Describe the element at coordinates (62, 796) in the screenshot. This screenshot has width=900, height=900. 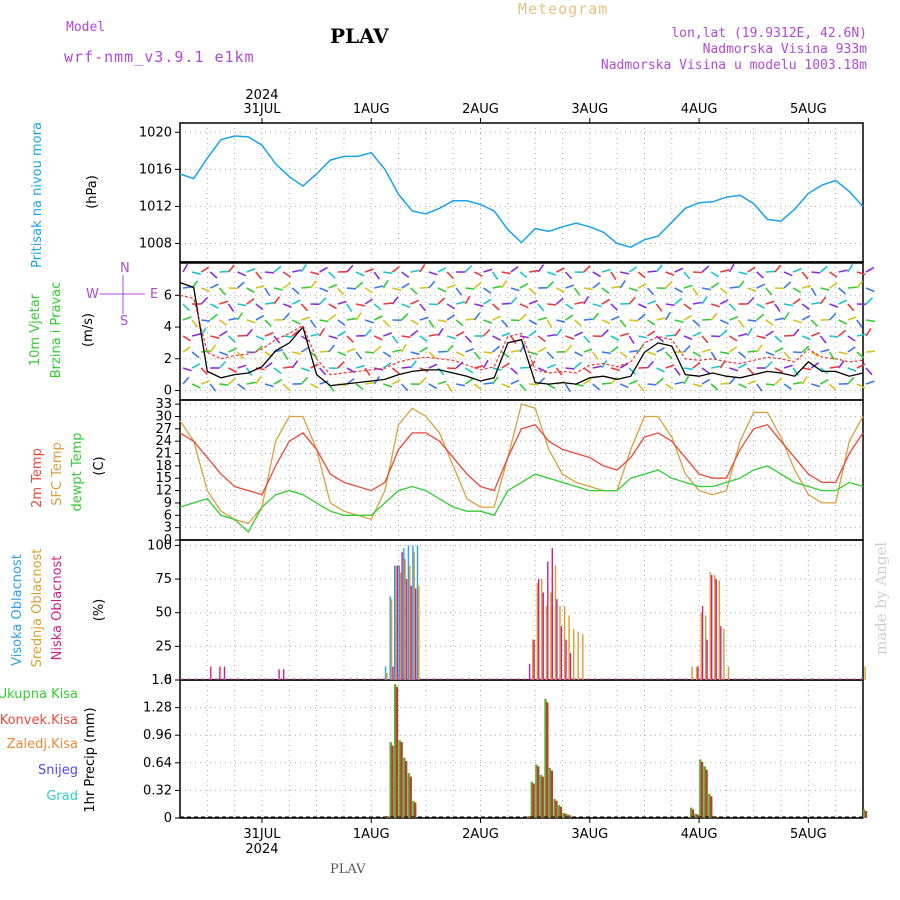
I see `precip-grad-label: Grad` at that location.